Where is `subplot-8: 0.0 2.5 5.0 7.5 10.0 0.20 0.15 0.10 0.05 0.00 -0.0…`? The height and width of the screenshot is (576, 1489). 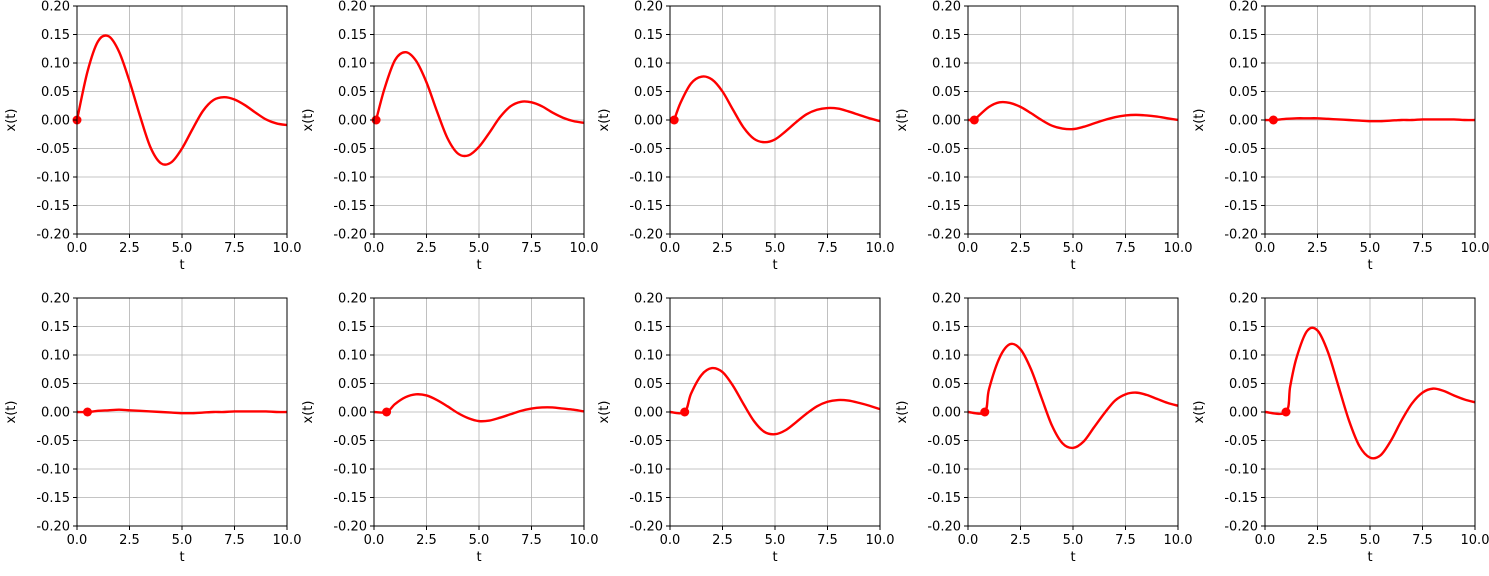
subplot-8: 0.0 2.5 5.0 7.5 10.0 0.20 0.15 0.10 0.05 0.00 -0.0… is located at coordinates (745, 429).